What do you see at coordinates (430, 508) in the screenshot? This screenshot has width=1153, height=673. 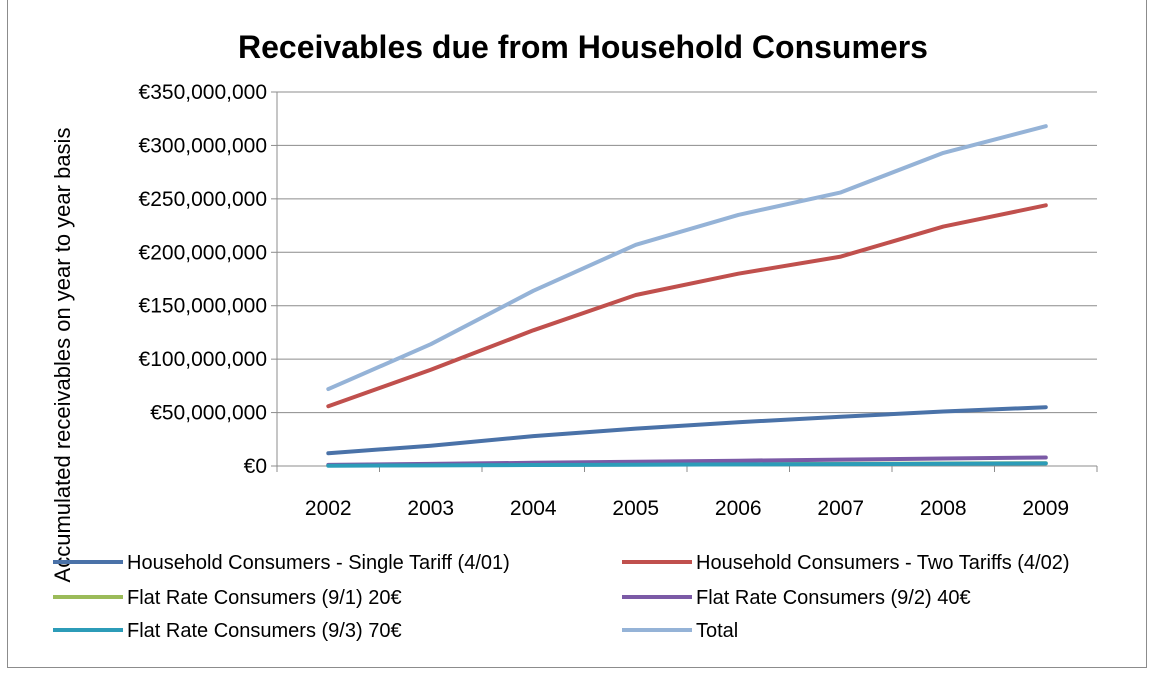 I see `x-tick-label: 2003` at bounding box center [430, 508].